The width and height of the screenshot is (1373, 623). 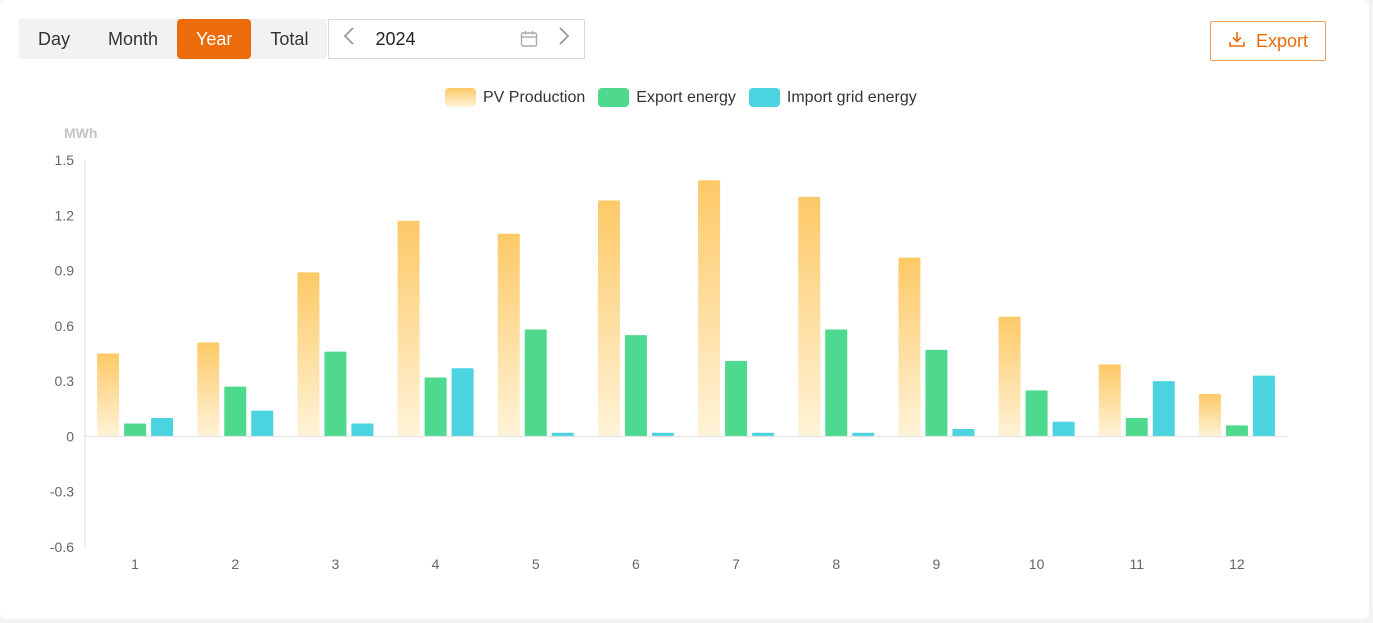 I want to click on chevron-right-icon, so click(x=564, y=39).